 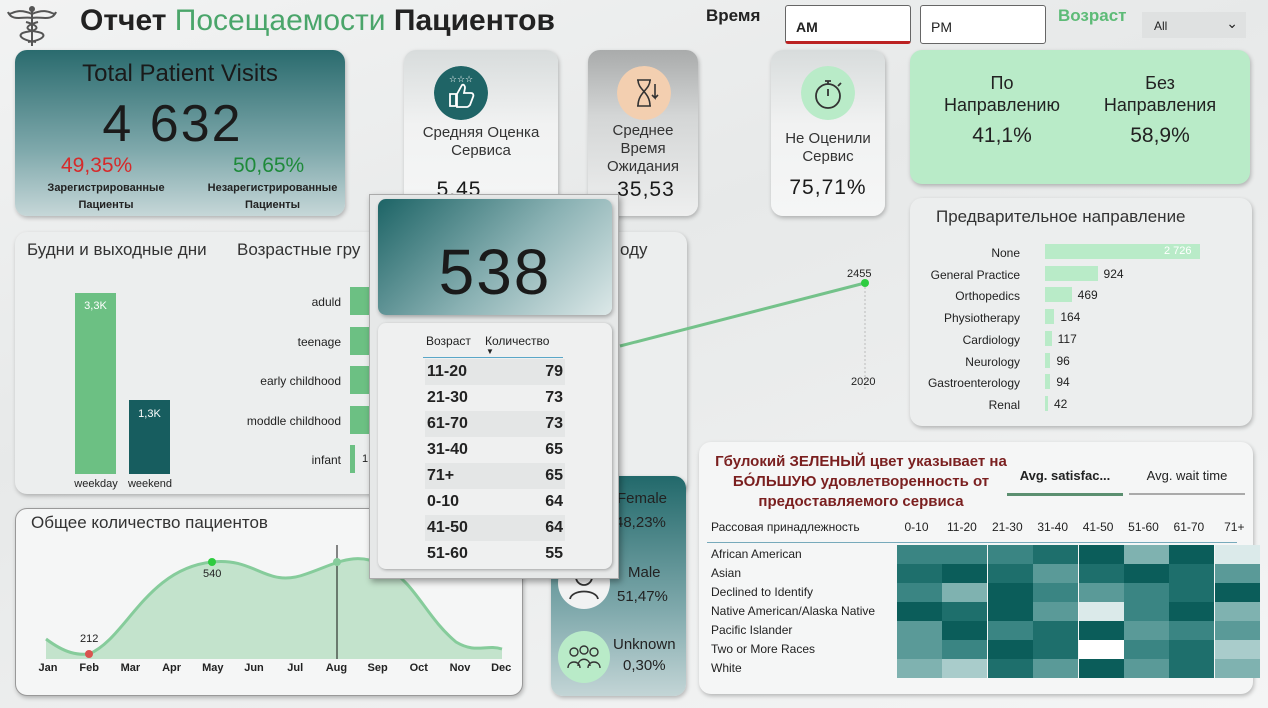 I want to click on age-group-bar, so click(x=352, y=459).